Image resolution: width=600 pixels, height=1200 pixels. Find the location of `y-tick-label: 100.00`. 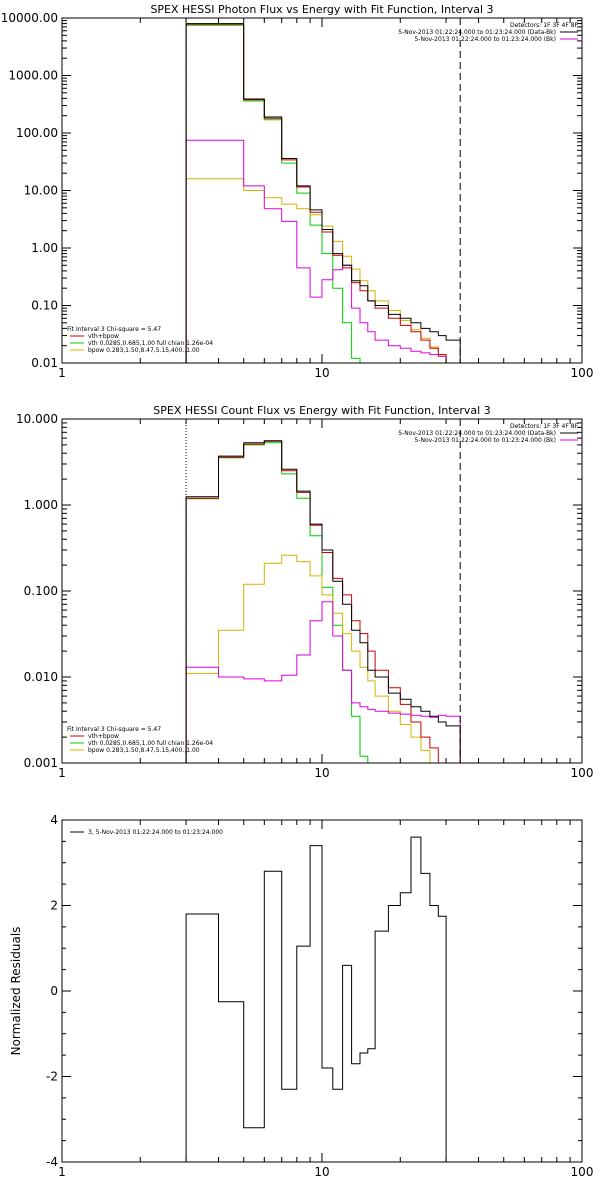

y-tick-label: 100.00 is located at coordinates (37, 133).